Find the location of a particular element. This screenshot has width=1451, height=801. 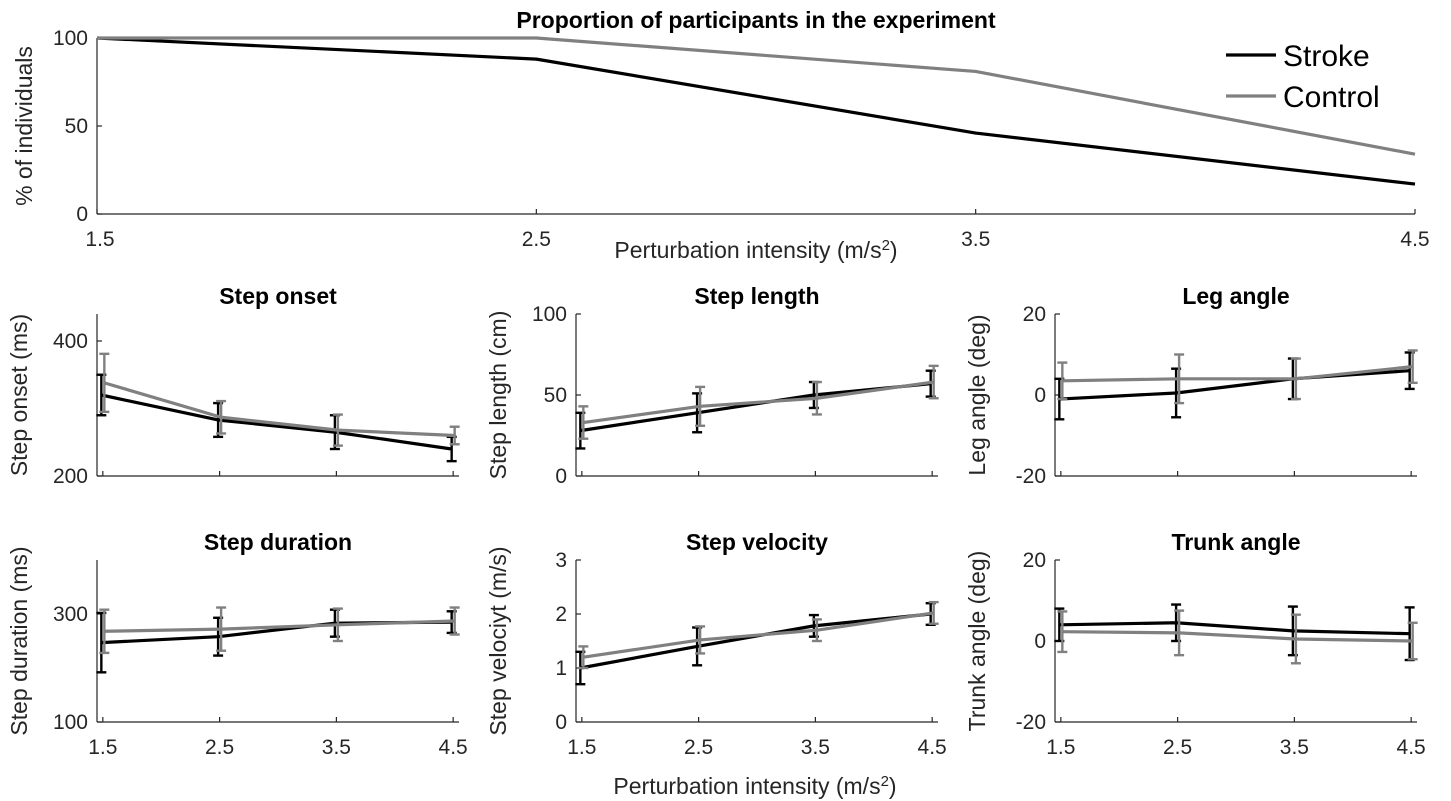

chart-step-onset: 200 400 Step onset Step onset (ms) is located at coordinates (233, 385).